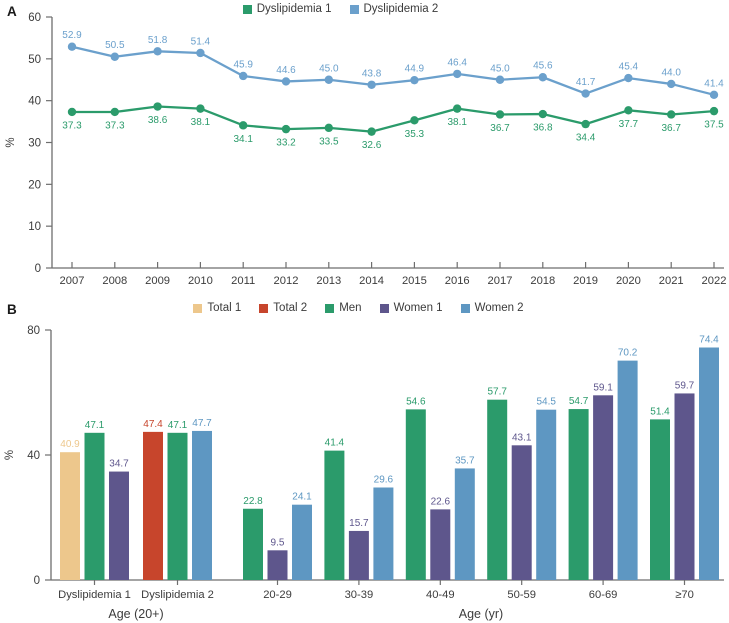 This screenshot has width=729, height=623. I want to click on bar-label: 35.7, so click(465, 460).